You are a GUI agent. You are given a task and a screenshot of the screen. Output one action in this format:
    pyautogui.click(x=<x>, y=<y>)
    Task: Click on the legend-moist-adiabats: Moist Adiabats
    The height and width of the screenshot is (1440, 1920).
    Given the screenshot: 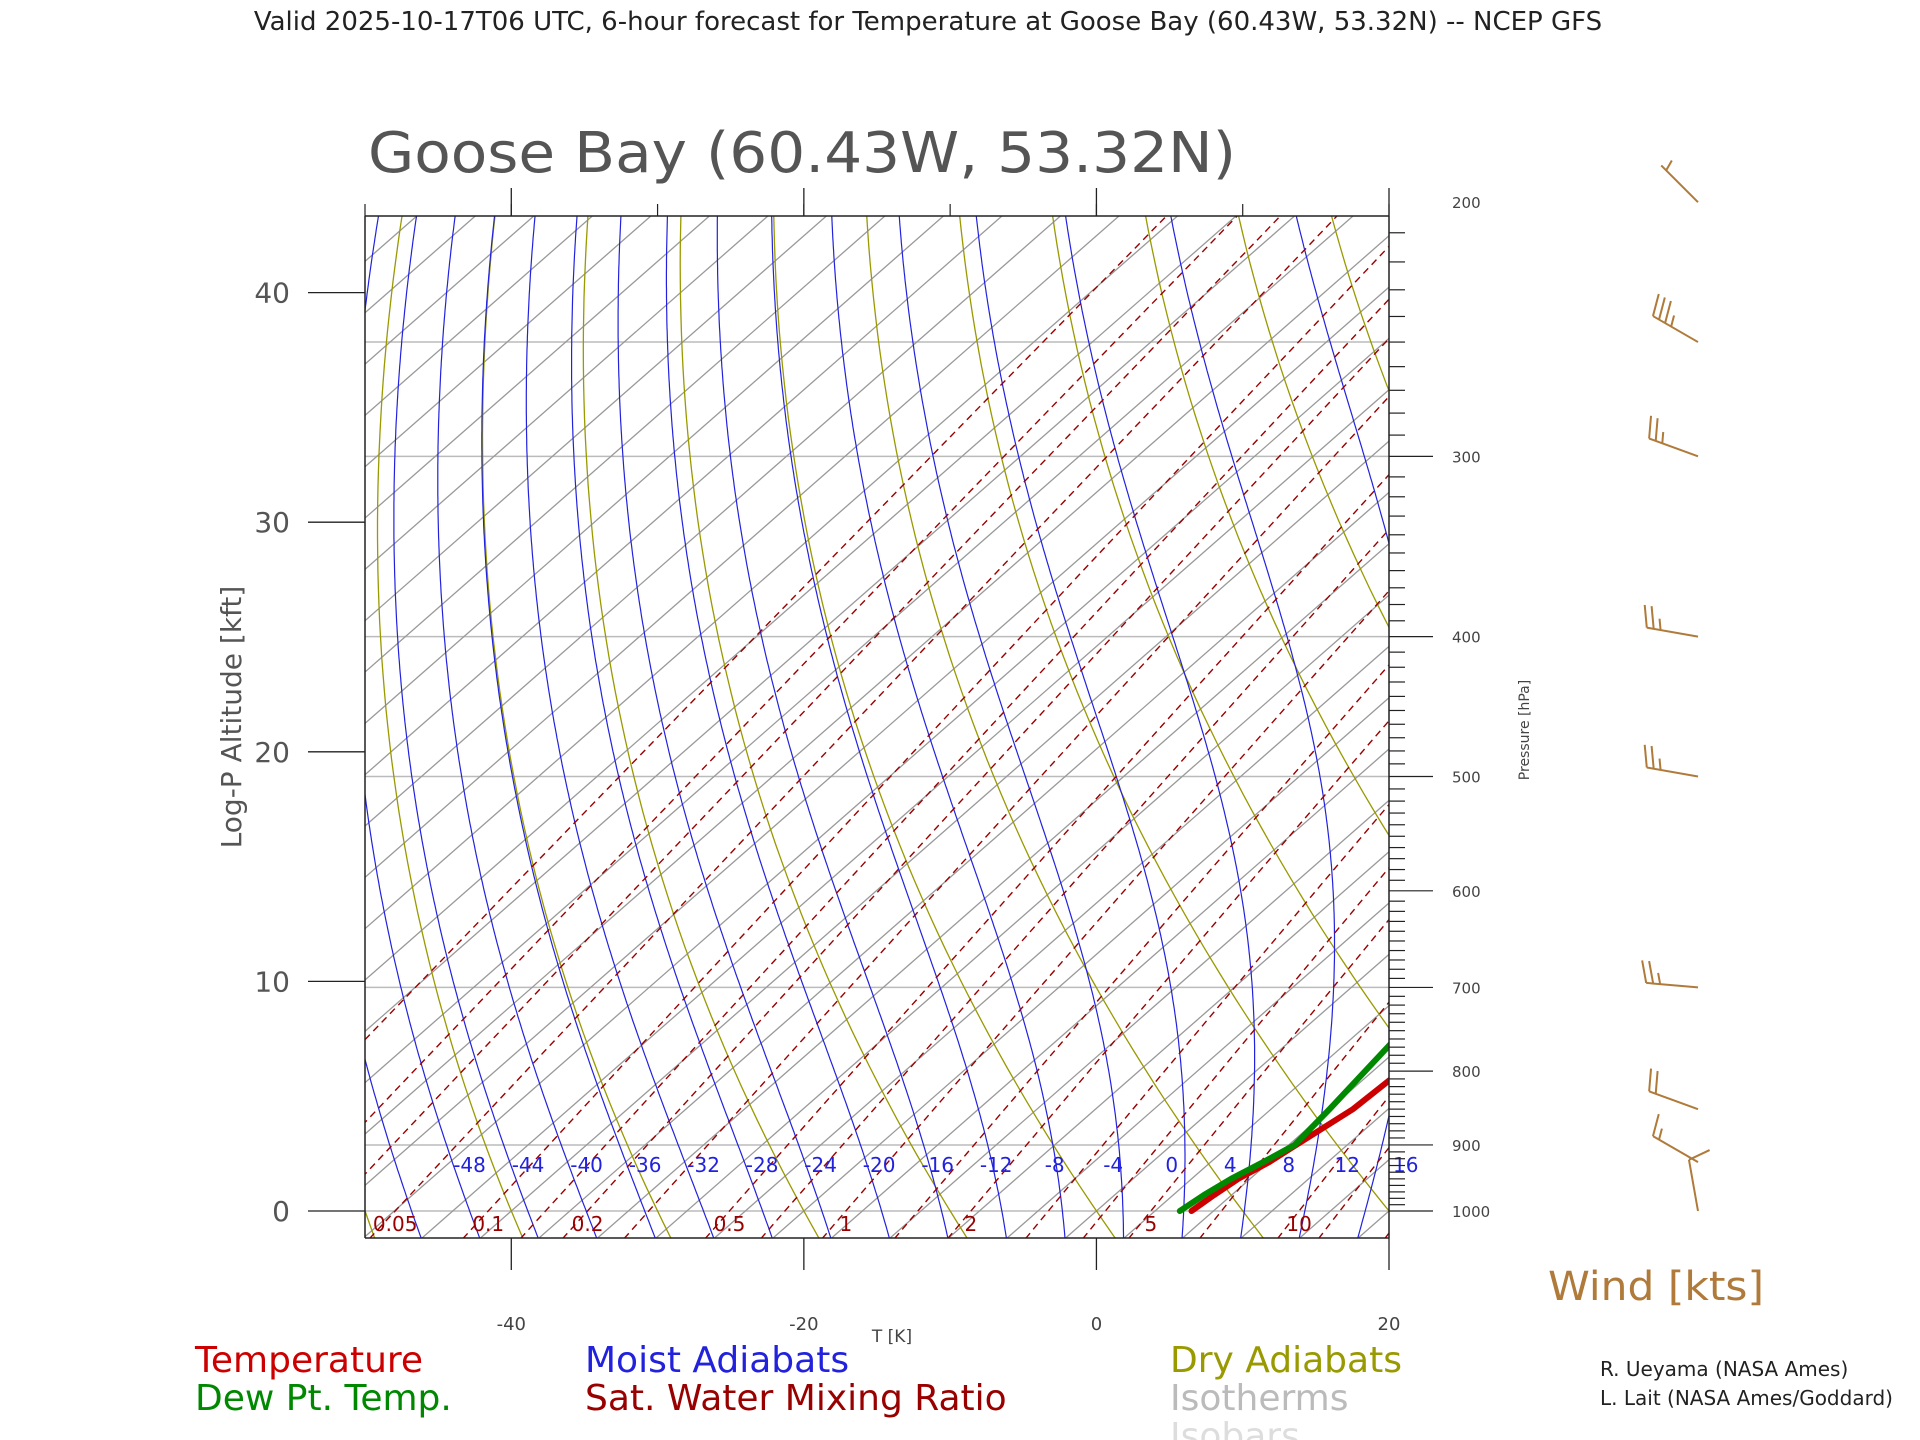 What is the action you would take?
    pyautogui.click(x=717, y=1360)
    